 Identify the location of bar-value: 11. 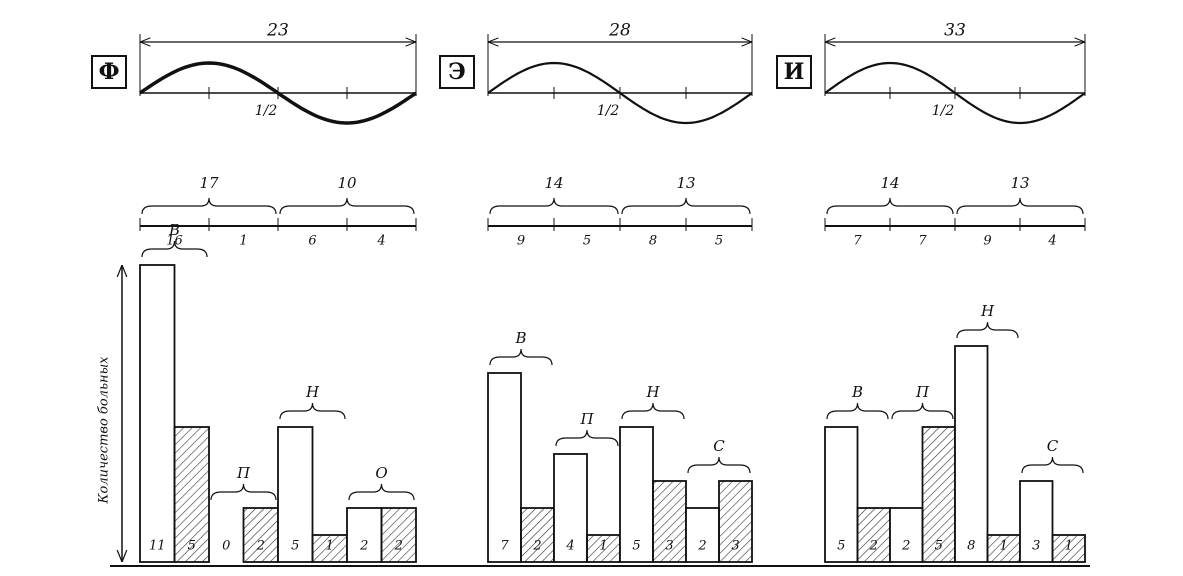
(157, 546).